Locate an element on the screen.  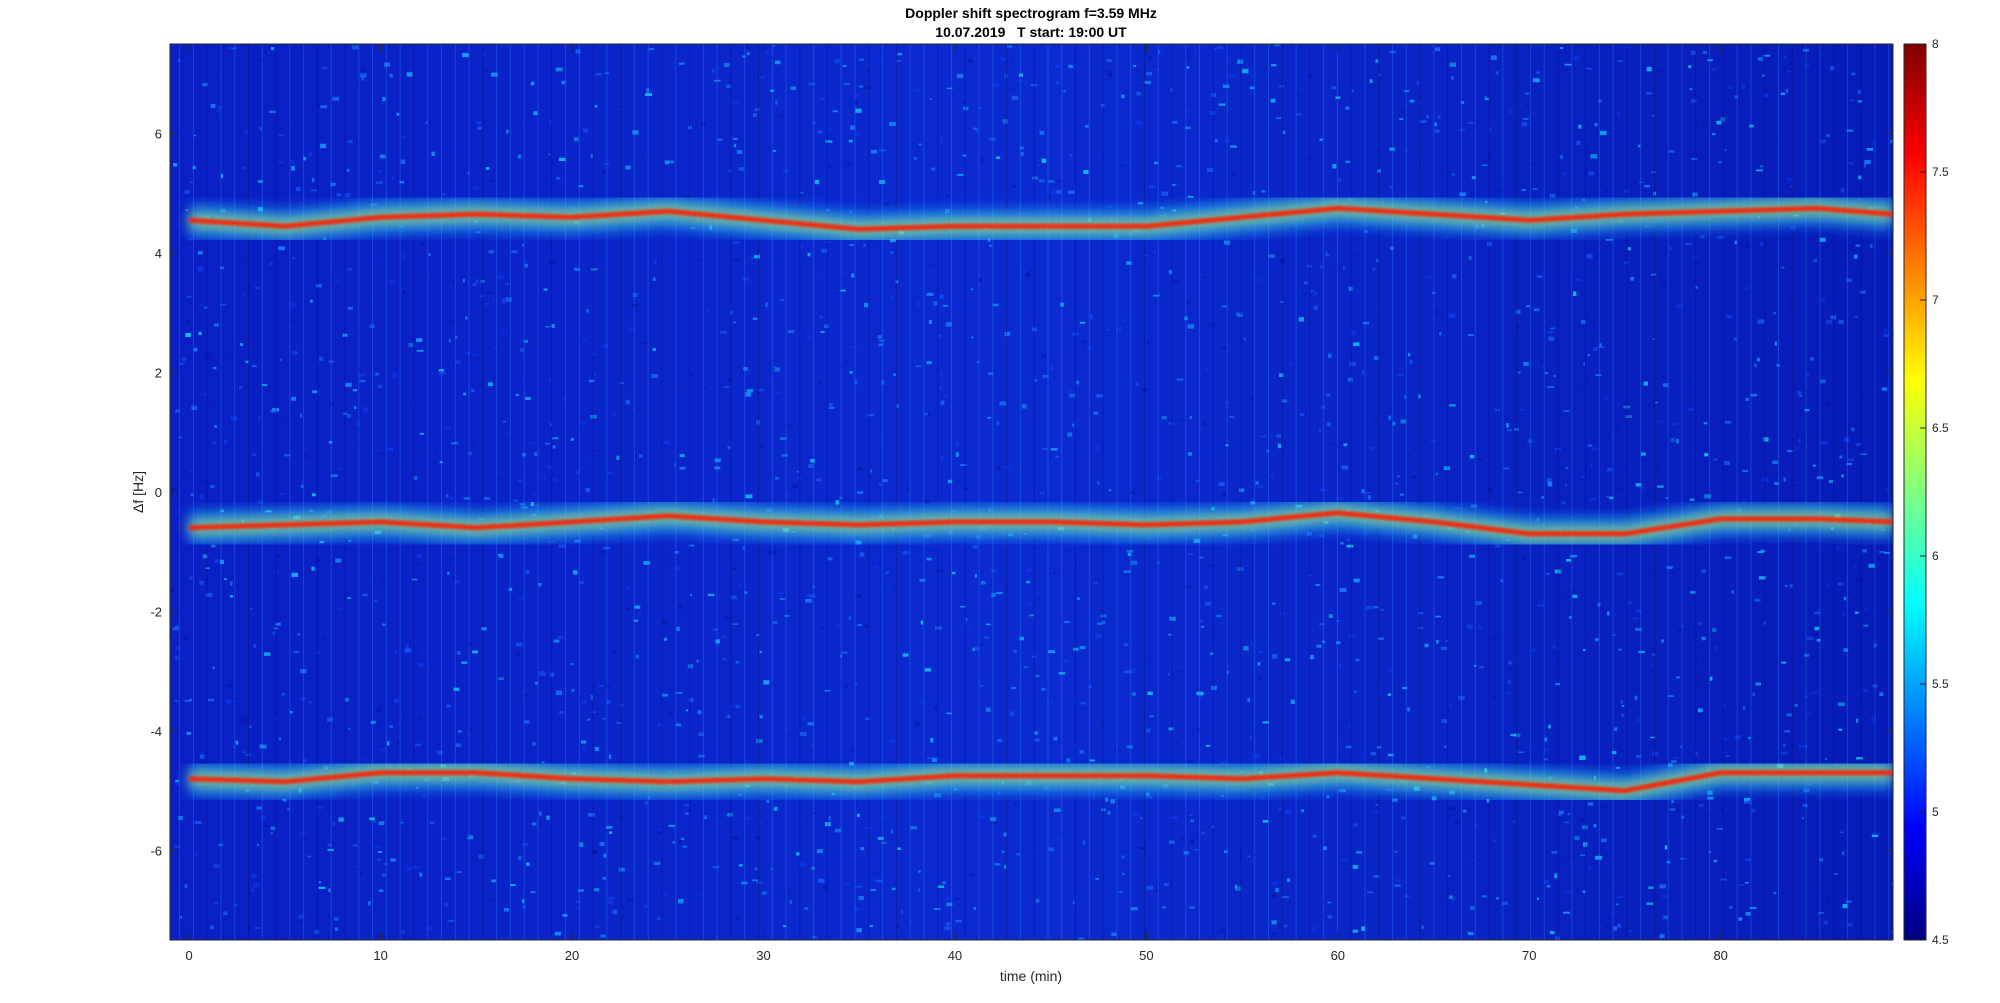
y-tick-label: 2 is located at coordinates (158, 373).